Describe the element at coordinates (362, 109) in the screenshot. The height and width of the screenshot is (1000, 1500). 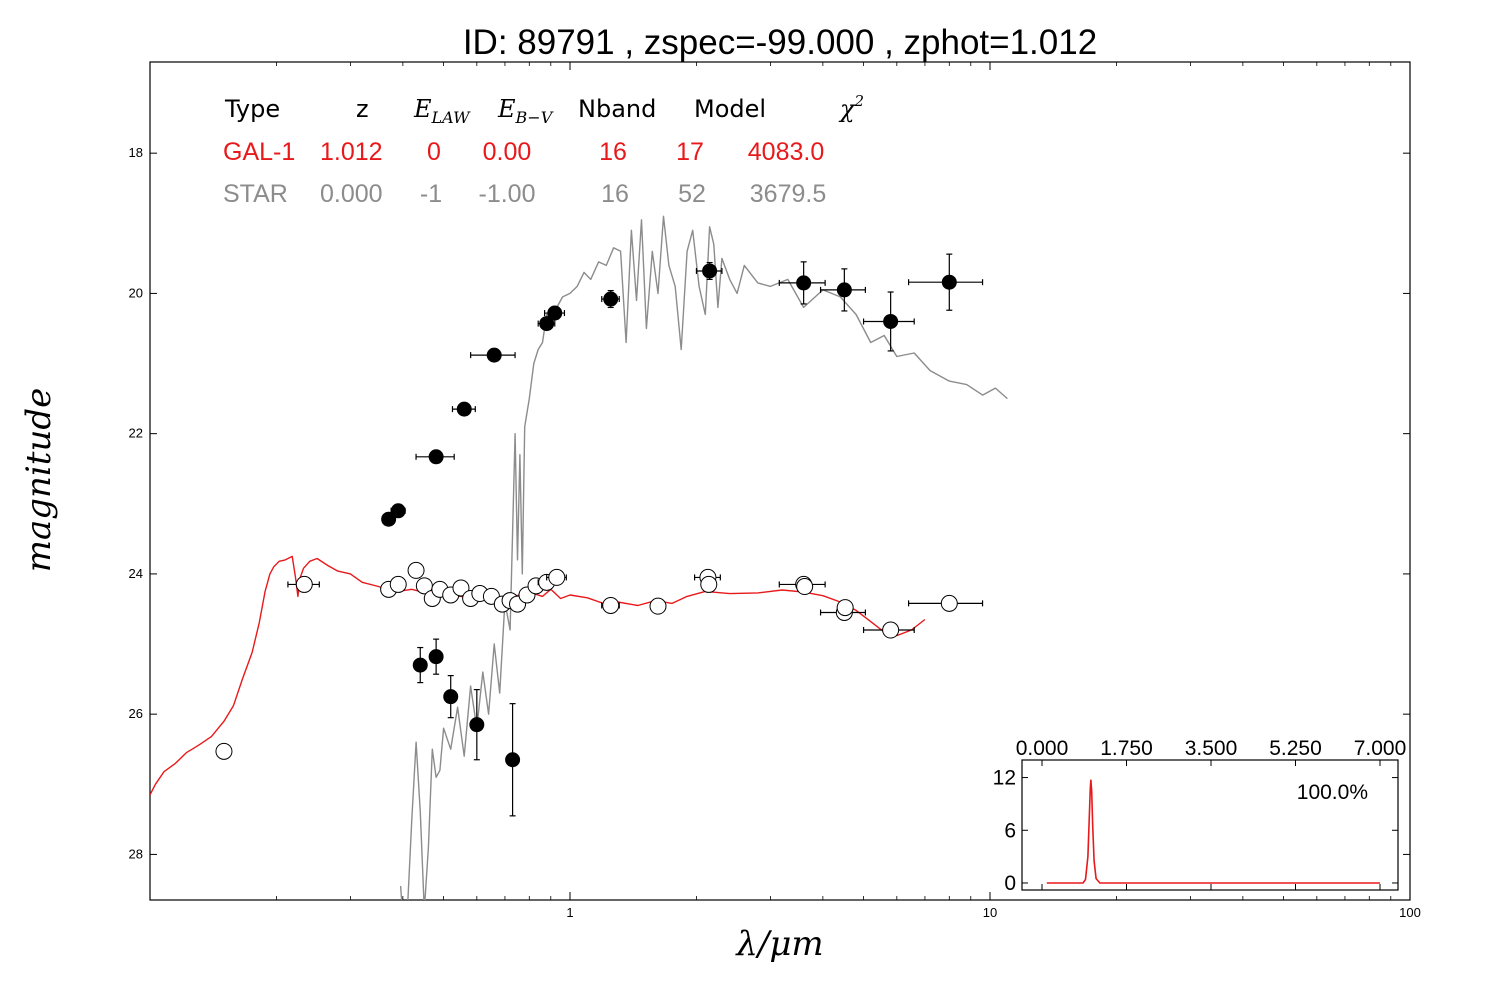
I see `header-z: z` at that location.